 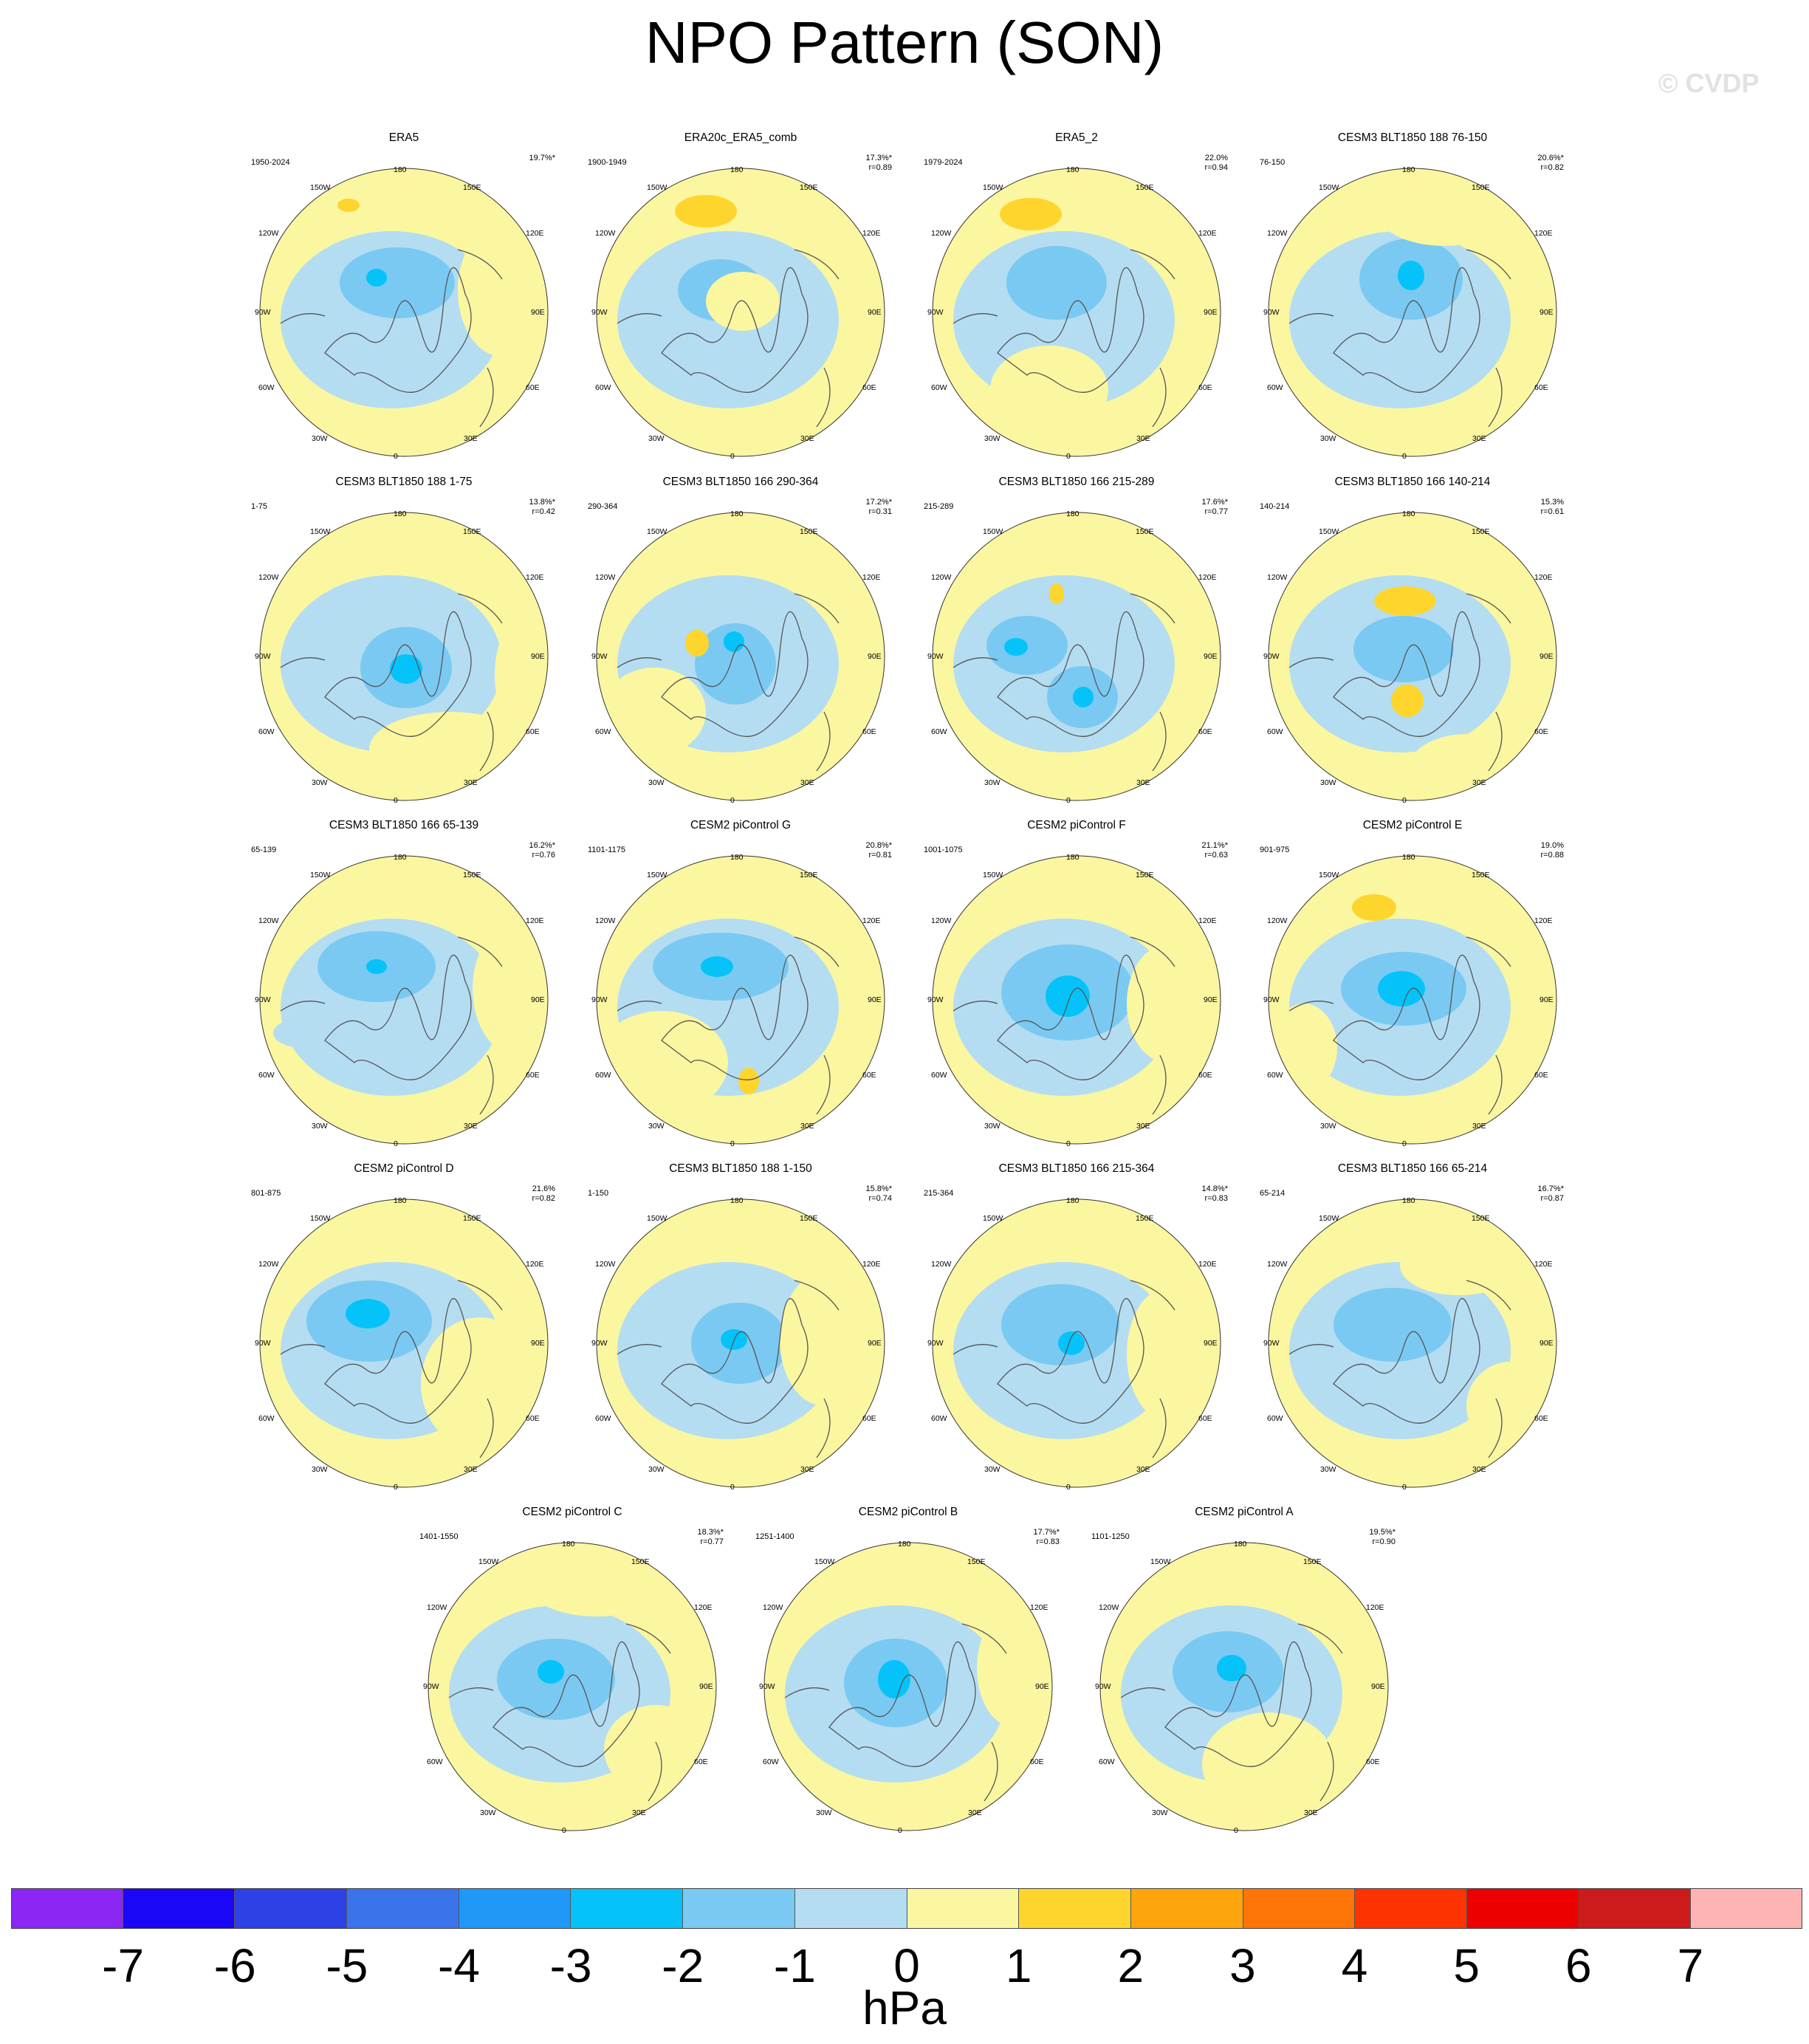 What do you see at coordinates (1272, 162) in the screenshot?
I see `panel-period: 76-150` at bounding box center [1272, 162].